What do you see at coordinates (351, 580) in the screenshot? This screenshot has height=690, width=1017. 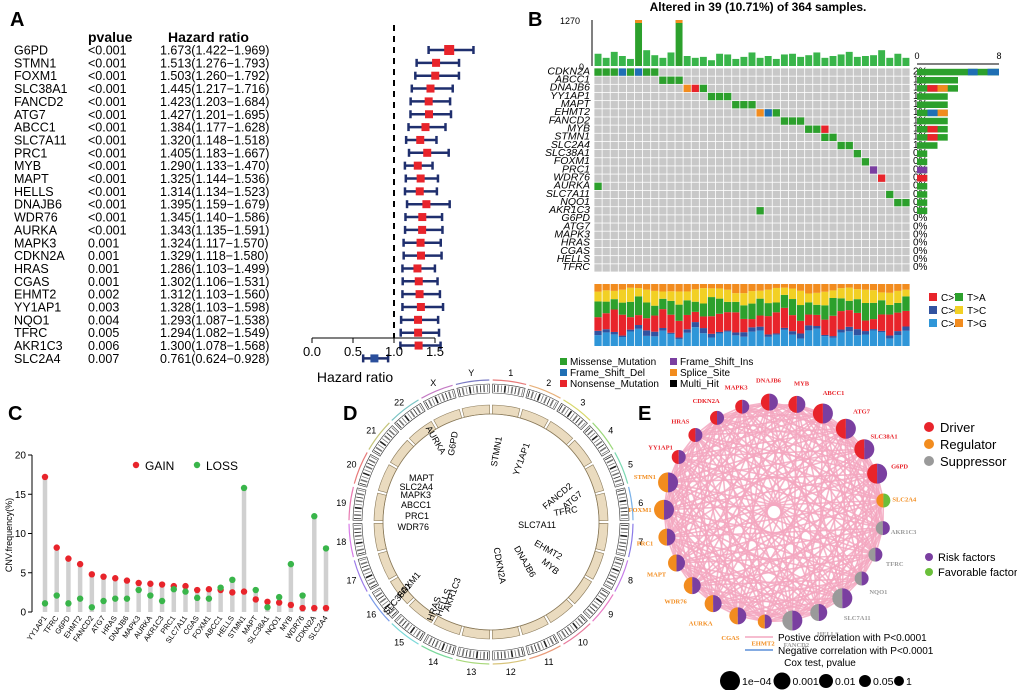 I see `chromosome-label: 17` at bounding box center [351, 580].